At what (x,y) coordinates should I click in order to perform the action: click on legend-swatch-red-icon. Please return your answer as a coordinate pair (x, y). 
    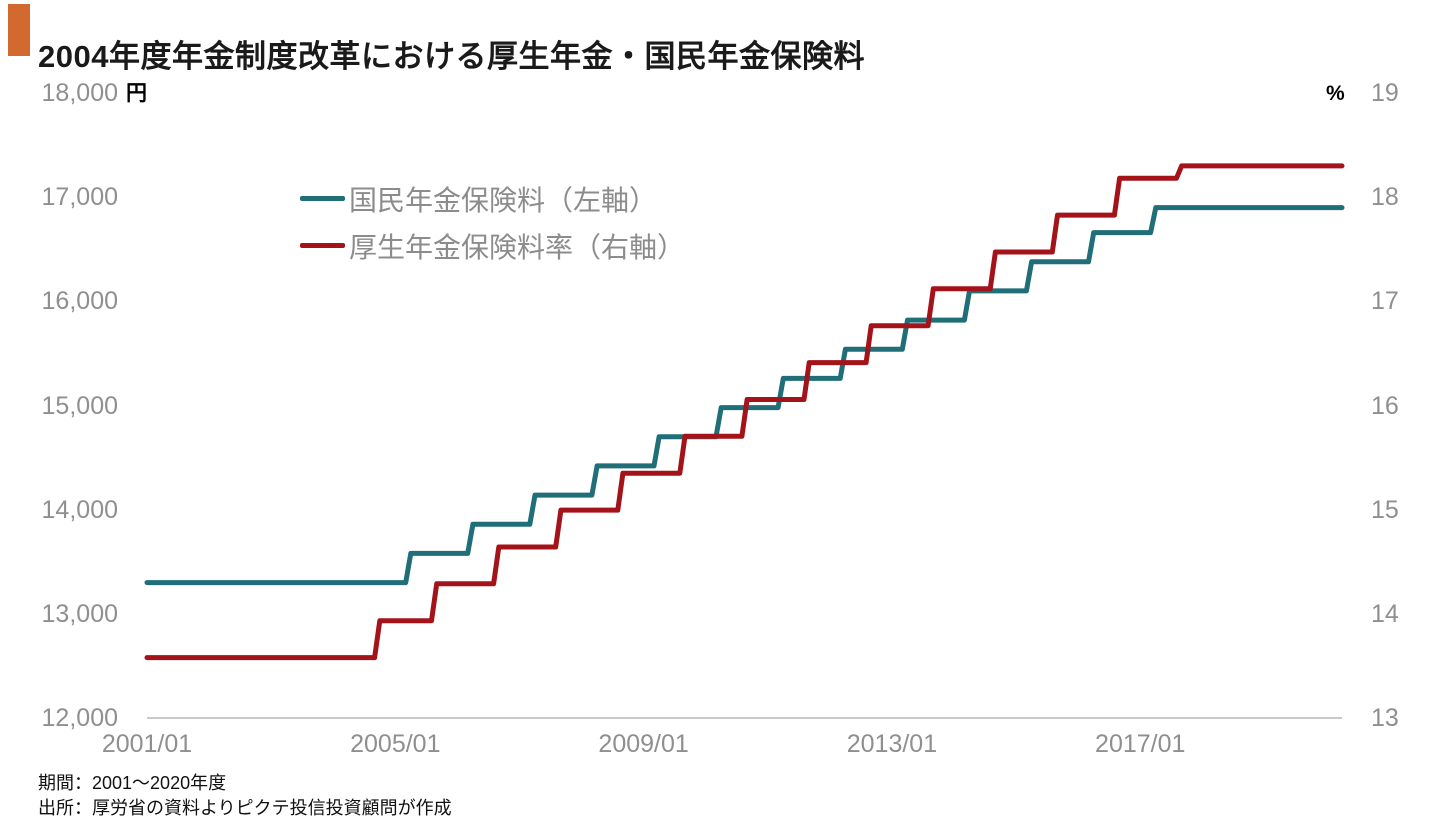
    Looking at the image, I should click on (322, 245).